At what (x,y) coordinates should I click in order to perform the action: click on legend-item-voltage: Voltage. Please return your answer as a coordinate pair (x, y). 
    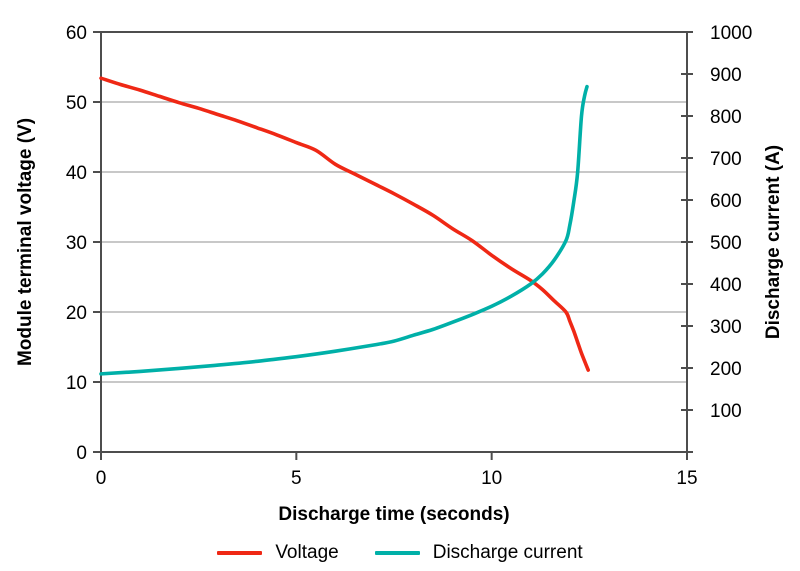
    Looking at the image, I should click on (278, 553).